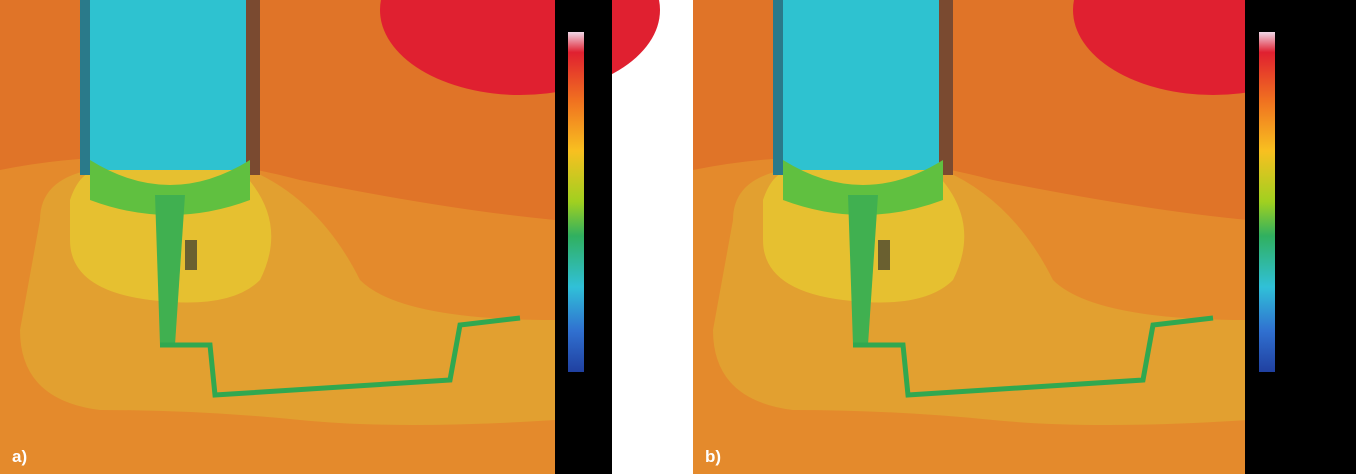  What do you see at coordinates (713, 456) in the screenshot?
I see `panel-label: b)` at bounding box center [713, 456].